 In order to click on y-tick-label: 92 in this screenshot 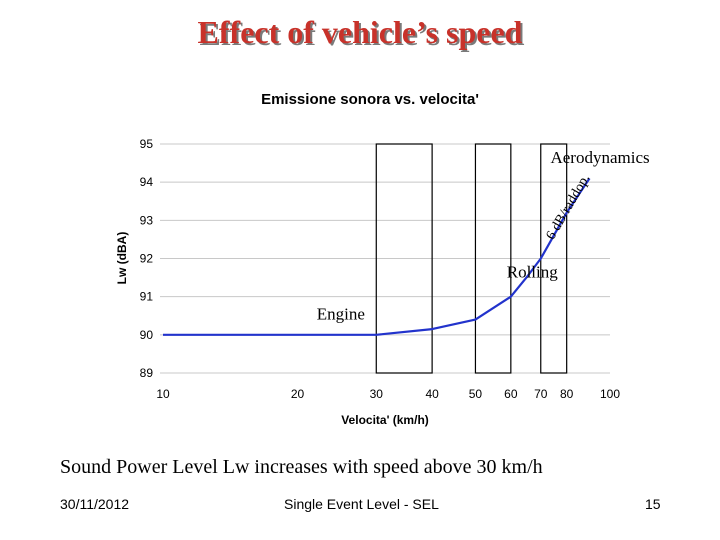, I will do `click(147, 259)`.